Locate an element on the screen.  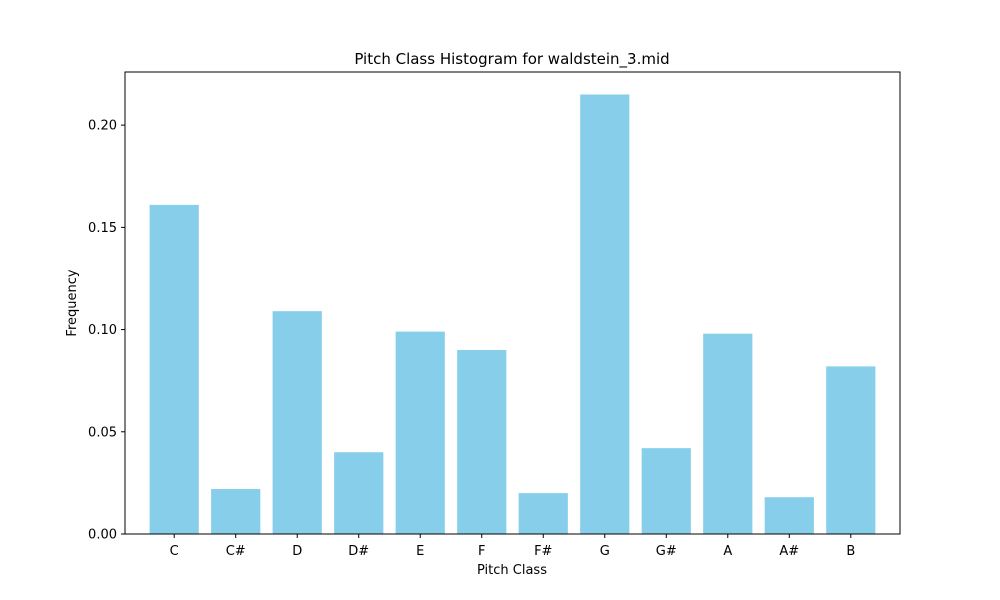
x-tick-label: G is located at coordinates (605, 551).